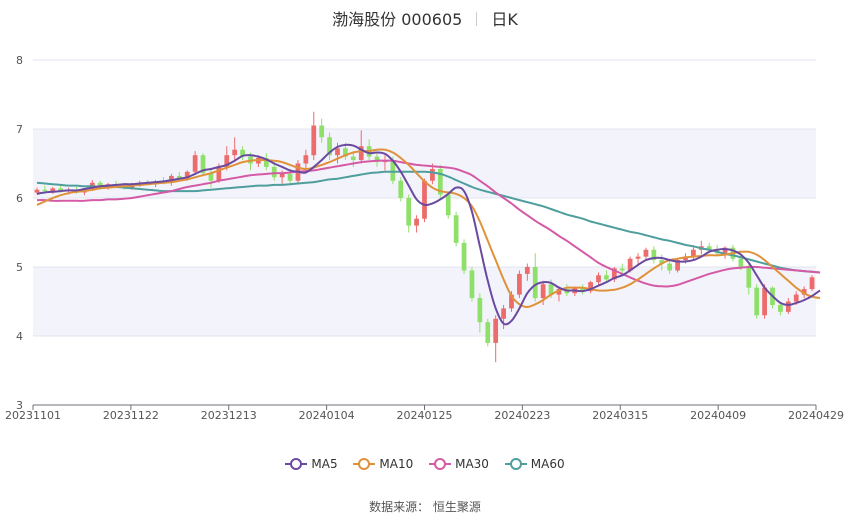 The width and height of the screenshot is (850, 517). What do you see at coordinates (364, 464) in the screenshot?
I see `ma10-swatch-icon` at bounding box center [364, 464].